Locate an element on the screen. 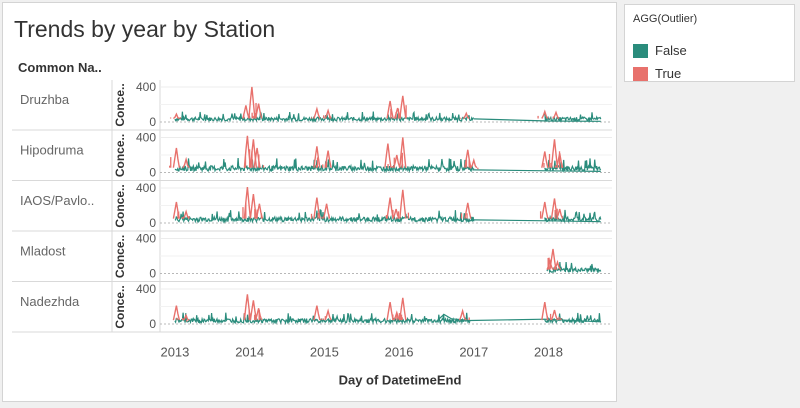 This screenshot has height=408, width=800. legend-title: AGG(Outlier) is located at coordinates (665, 19).